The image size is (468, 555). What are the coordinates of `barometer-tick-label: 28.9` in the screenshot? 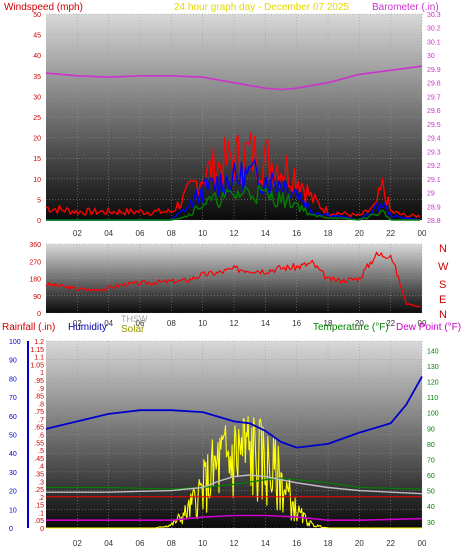 It's located at (434, 207).